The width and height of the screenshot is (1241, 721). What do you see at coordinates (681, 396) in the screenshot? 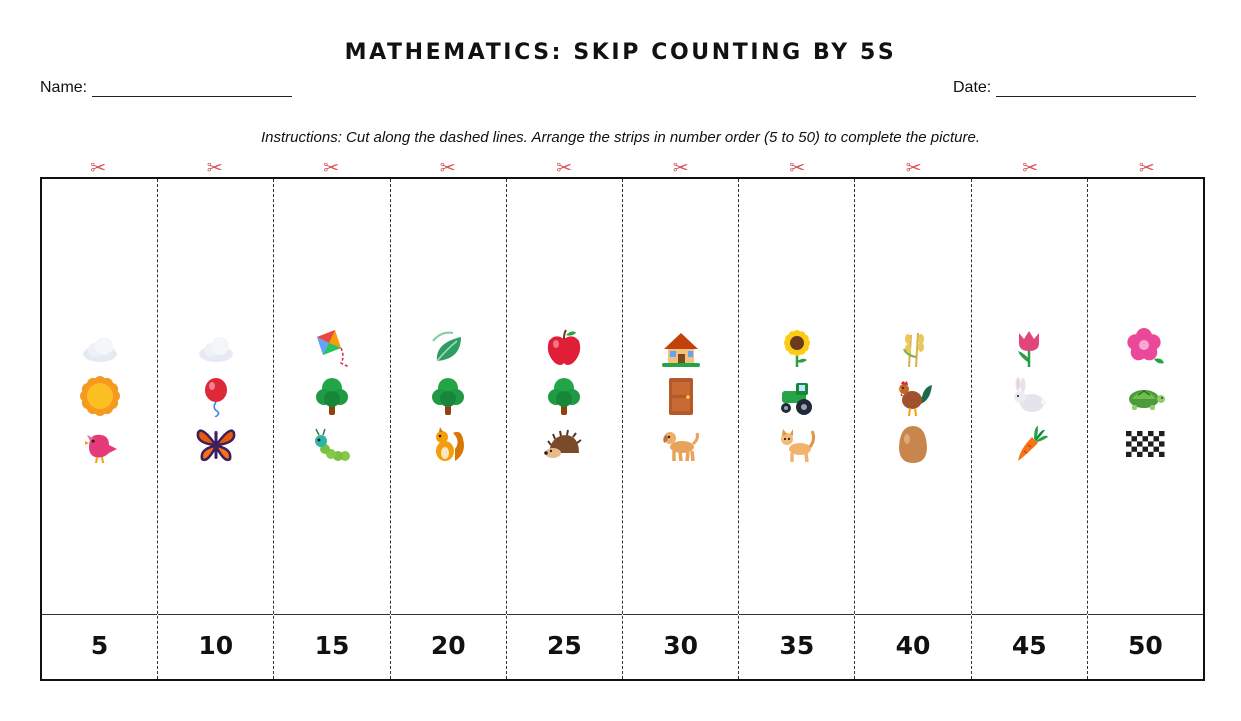
I see `door-icon` at bounding box center [681, 396].